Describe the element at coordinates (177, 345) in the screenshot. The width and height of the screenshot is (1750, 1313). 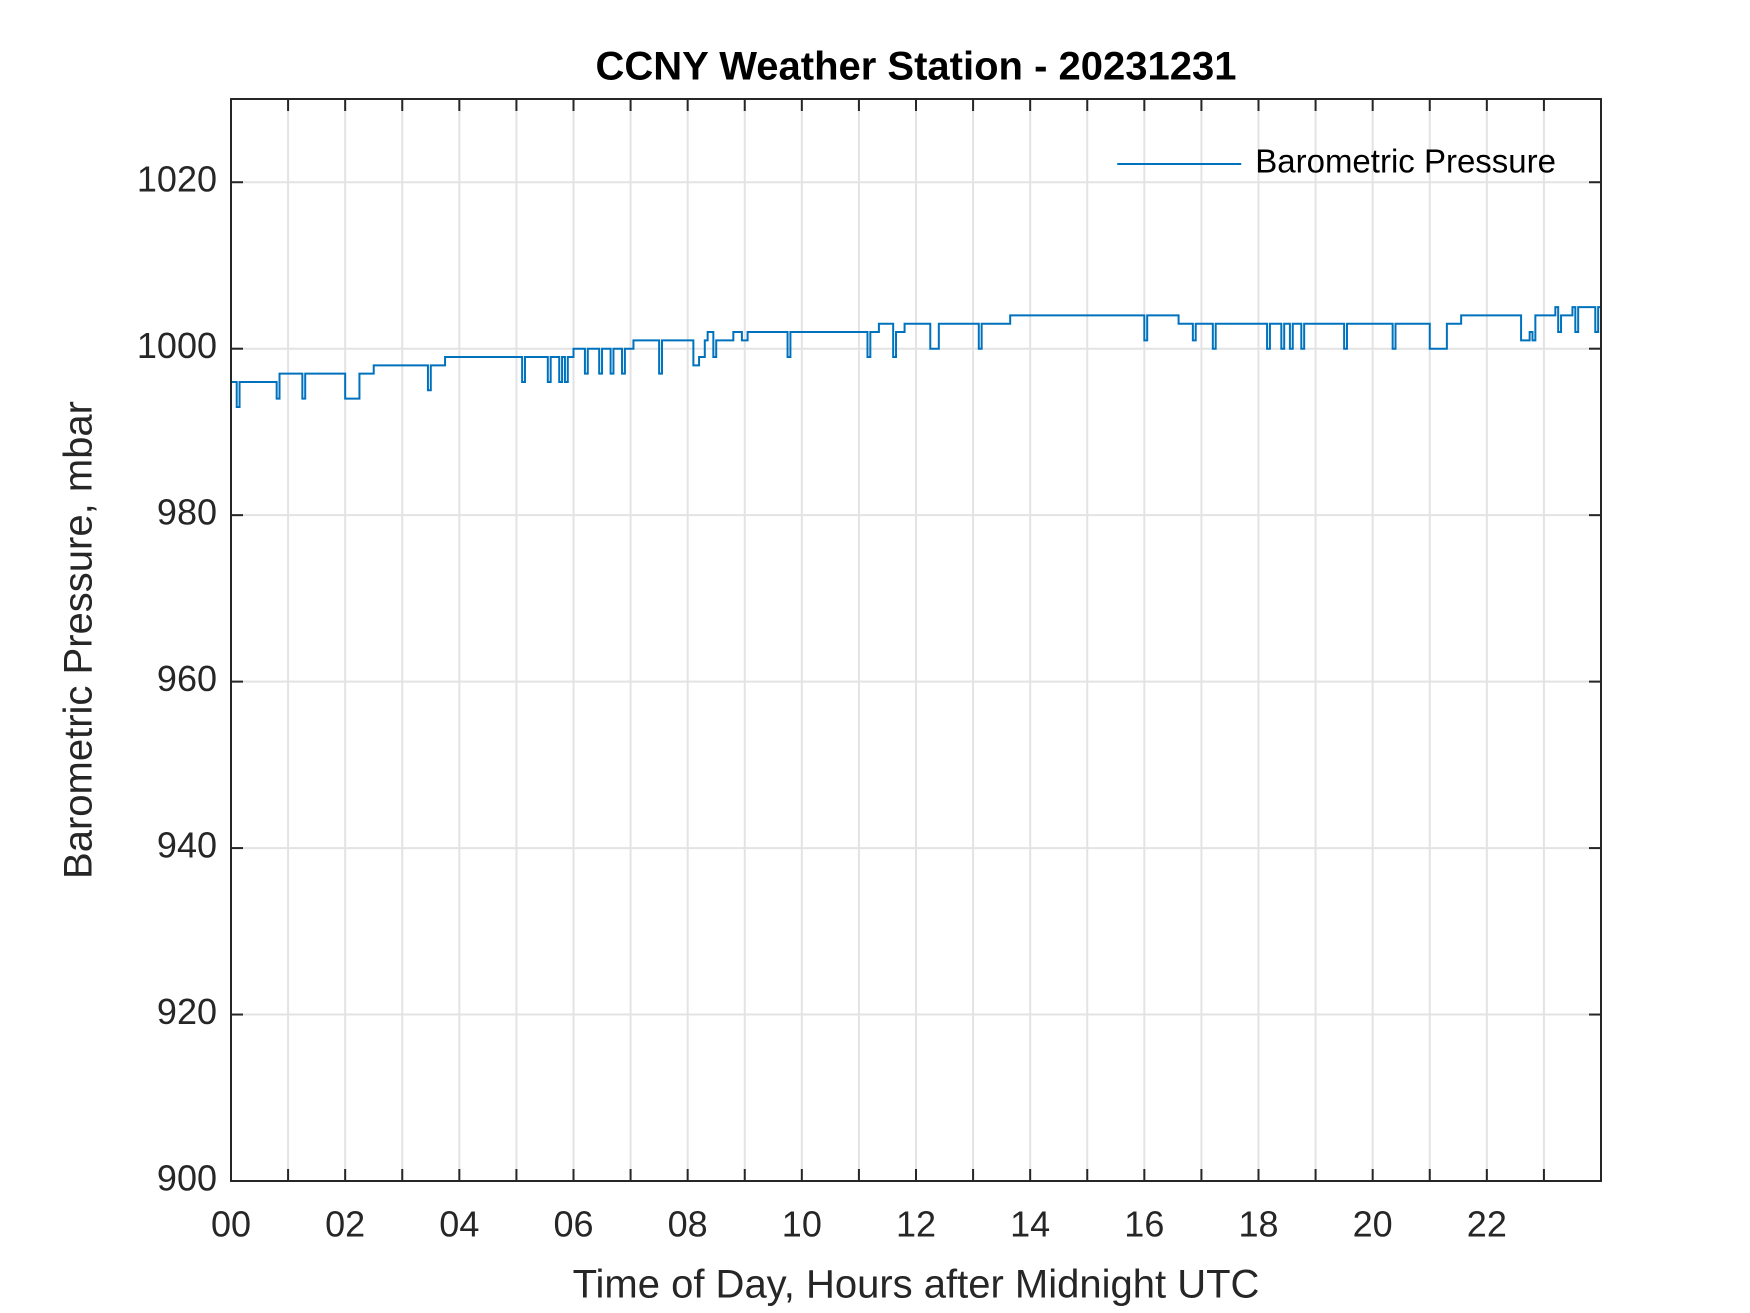
I see `y-tick-label: 1000` at that location.